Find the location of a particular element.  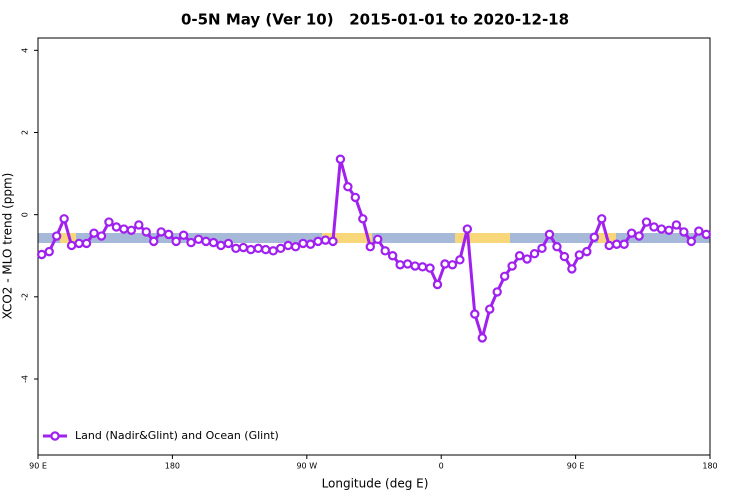

y-tick-label: 0 is located at coordinates (25, 214).